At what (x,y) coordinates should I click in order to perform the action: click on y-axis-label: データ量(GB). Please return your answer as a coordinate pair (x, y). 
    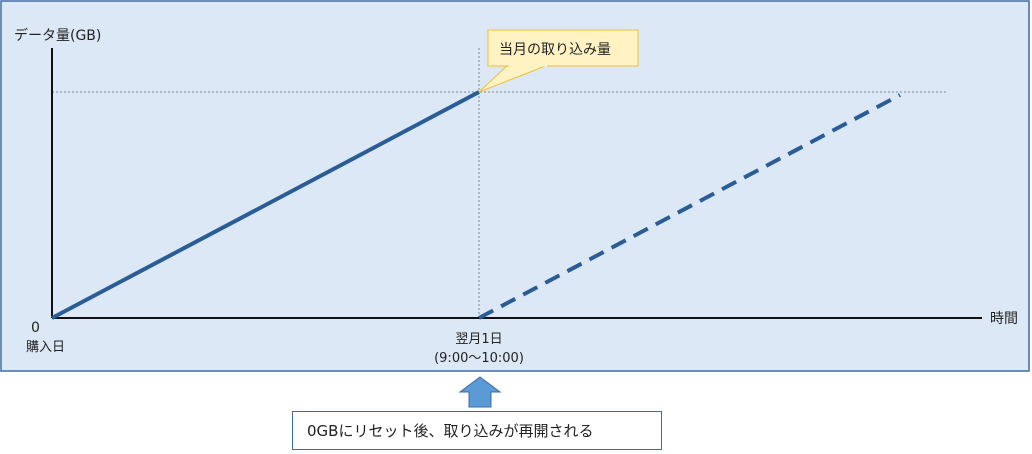
    Looking at the image, I should click on (57, 35).